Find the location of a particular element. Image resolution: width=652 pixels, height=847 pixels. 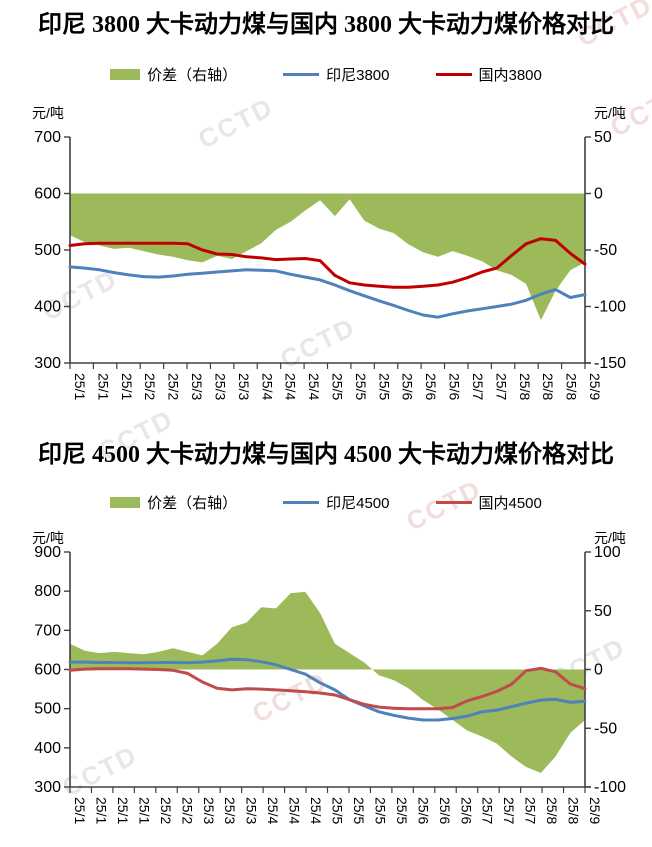

legend-3800: 价差（右轴） 印尼3800 国内3800 is located at coordinates (326, 74).